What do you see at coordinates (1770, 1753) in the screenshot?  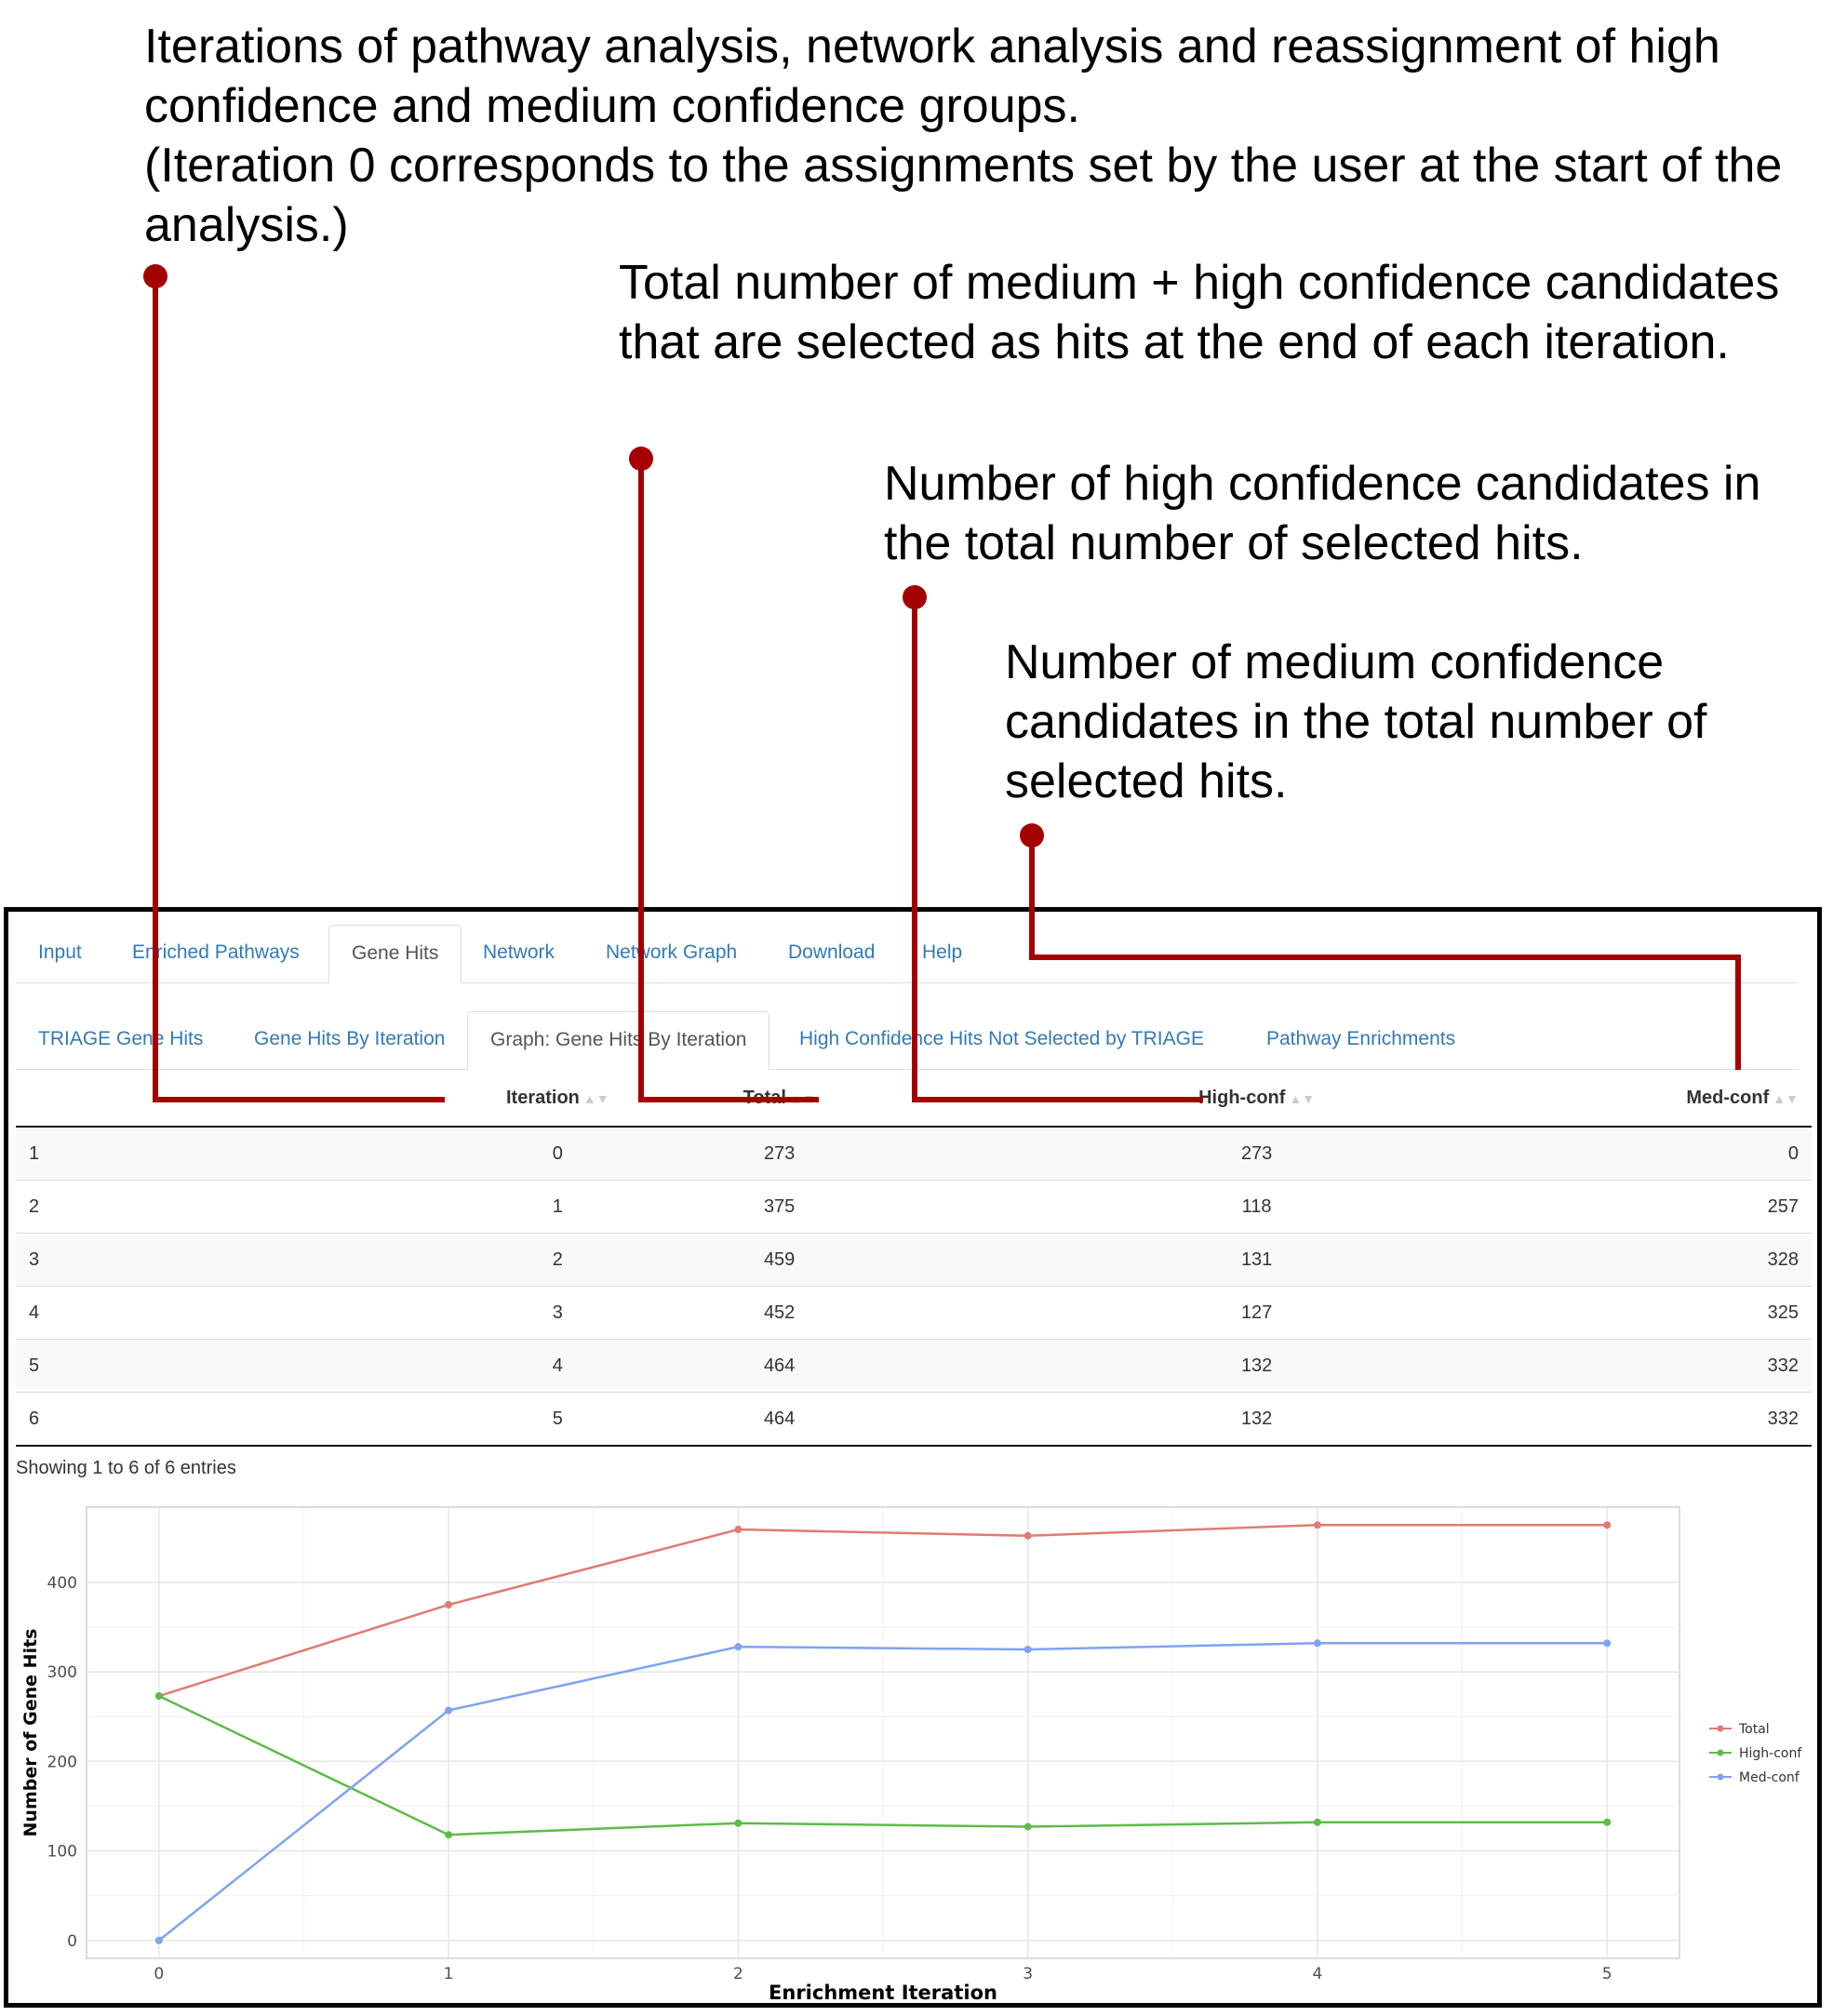 I see `legend-label: High-conf` at bounding box center [1770, 1753].